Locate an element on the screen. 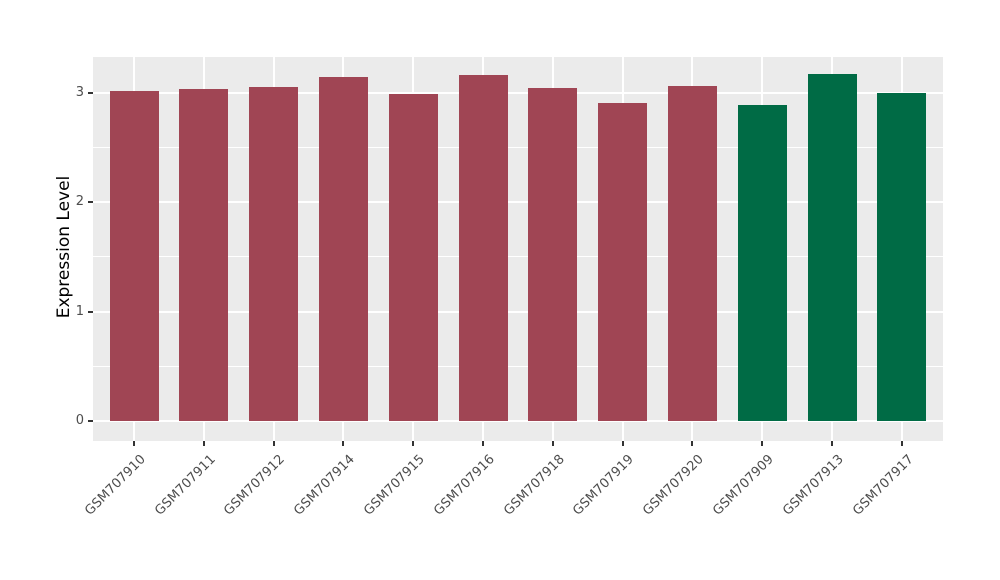 This screenshot has width=1000, height=580. bar-GSM707913 is located at coordinates (832, 247).